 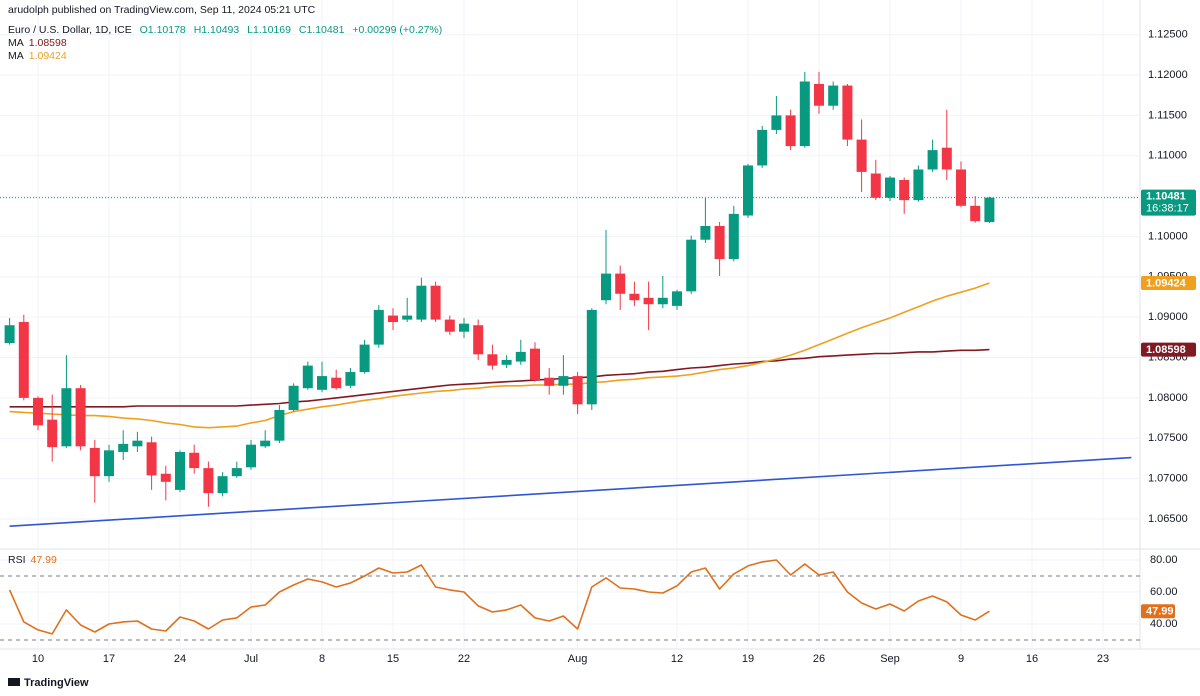 I want to click on ma-value: 1.09424, so click(x=47, y=56).